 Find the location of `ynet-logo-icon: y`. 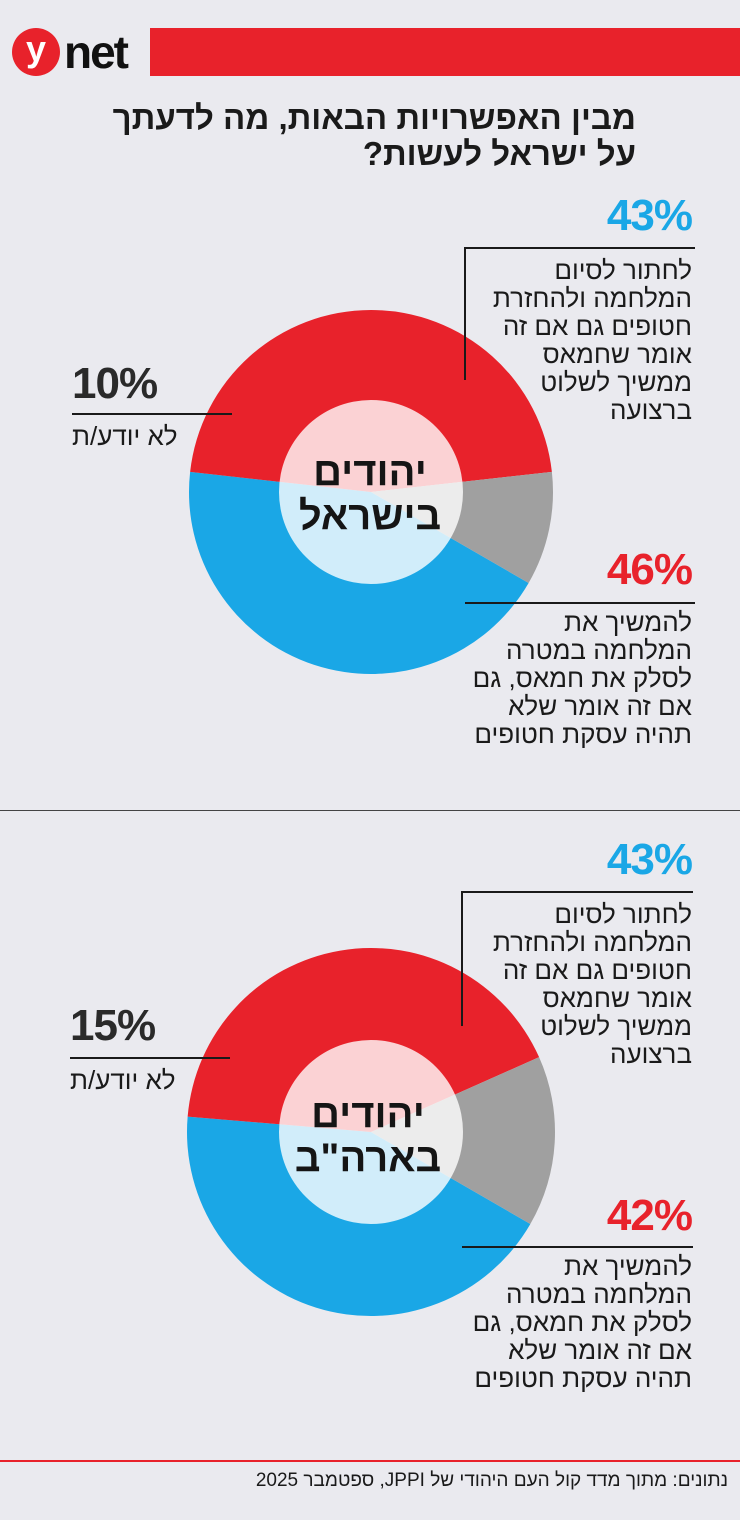

ynet-logo-icon: y is located at coordinates (36, 52).